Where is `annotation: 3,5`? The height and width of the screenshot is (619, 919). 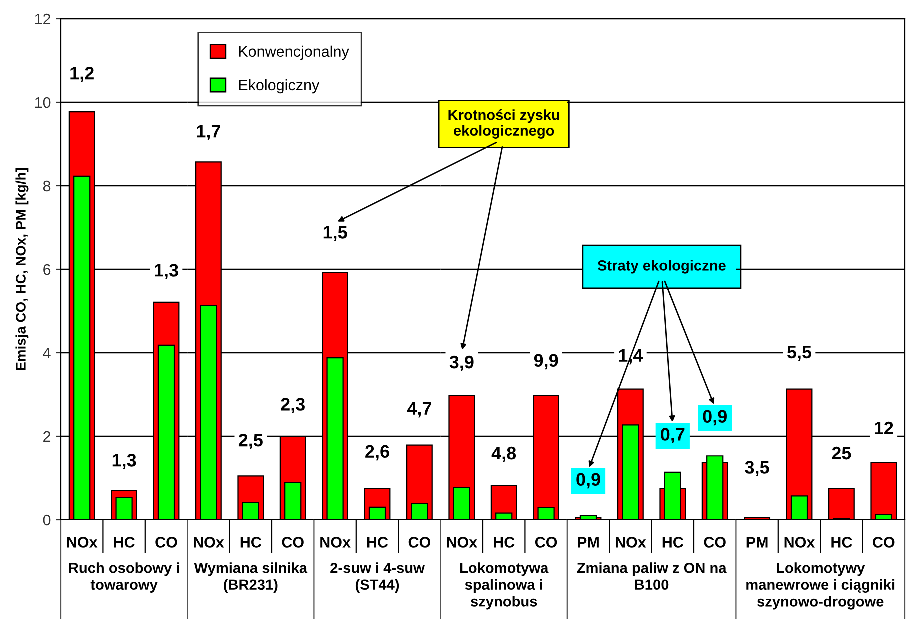
annotation: 3,5 is located at coordinates (757, 469).